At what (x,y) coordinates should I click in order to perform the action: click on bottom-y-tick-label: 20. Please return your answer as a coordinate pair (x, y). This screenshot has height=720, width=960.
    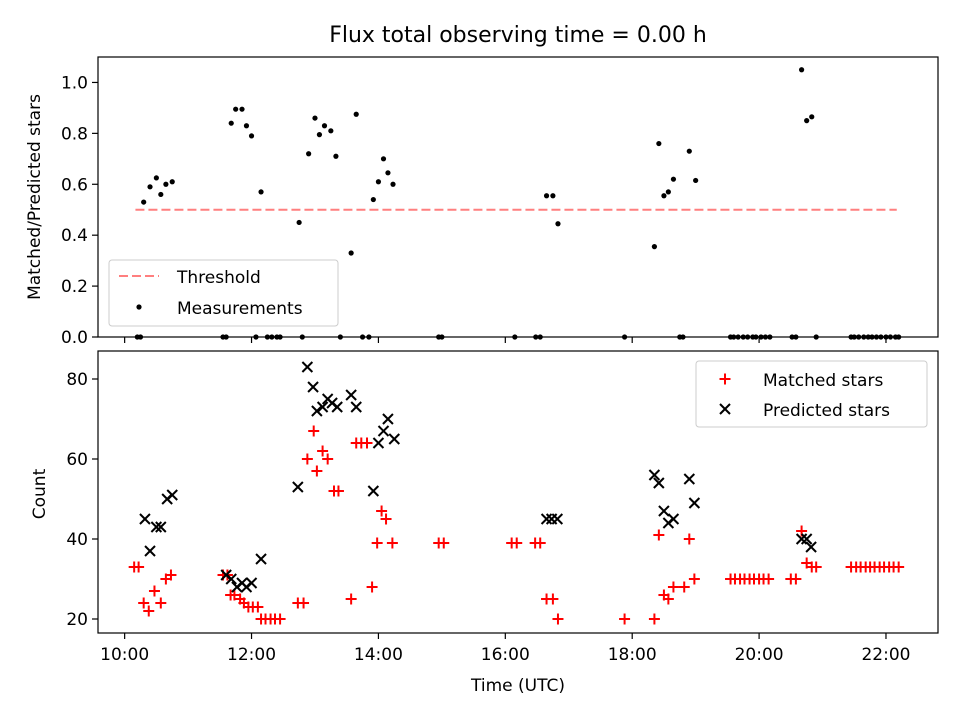
    Looking at the image, I should click on (77, 620).